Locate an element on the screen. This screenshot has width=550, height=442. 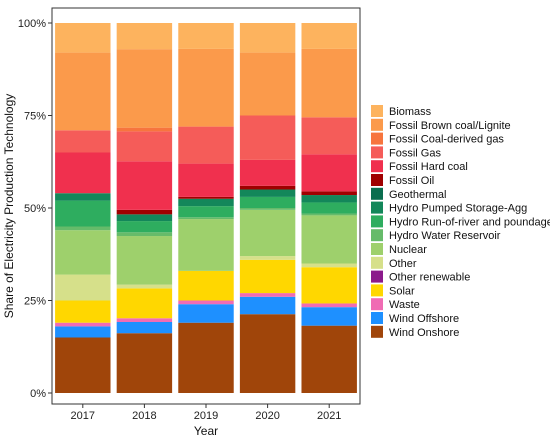
legend-label: Other renewable is located at coordinates (429, 278).